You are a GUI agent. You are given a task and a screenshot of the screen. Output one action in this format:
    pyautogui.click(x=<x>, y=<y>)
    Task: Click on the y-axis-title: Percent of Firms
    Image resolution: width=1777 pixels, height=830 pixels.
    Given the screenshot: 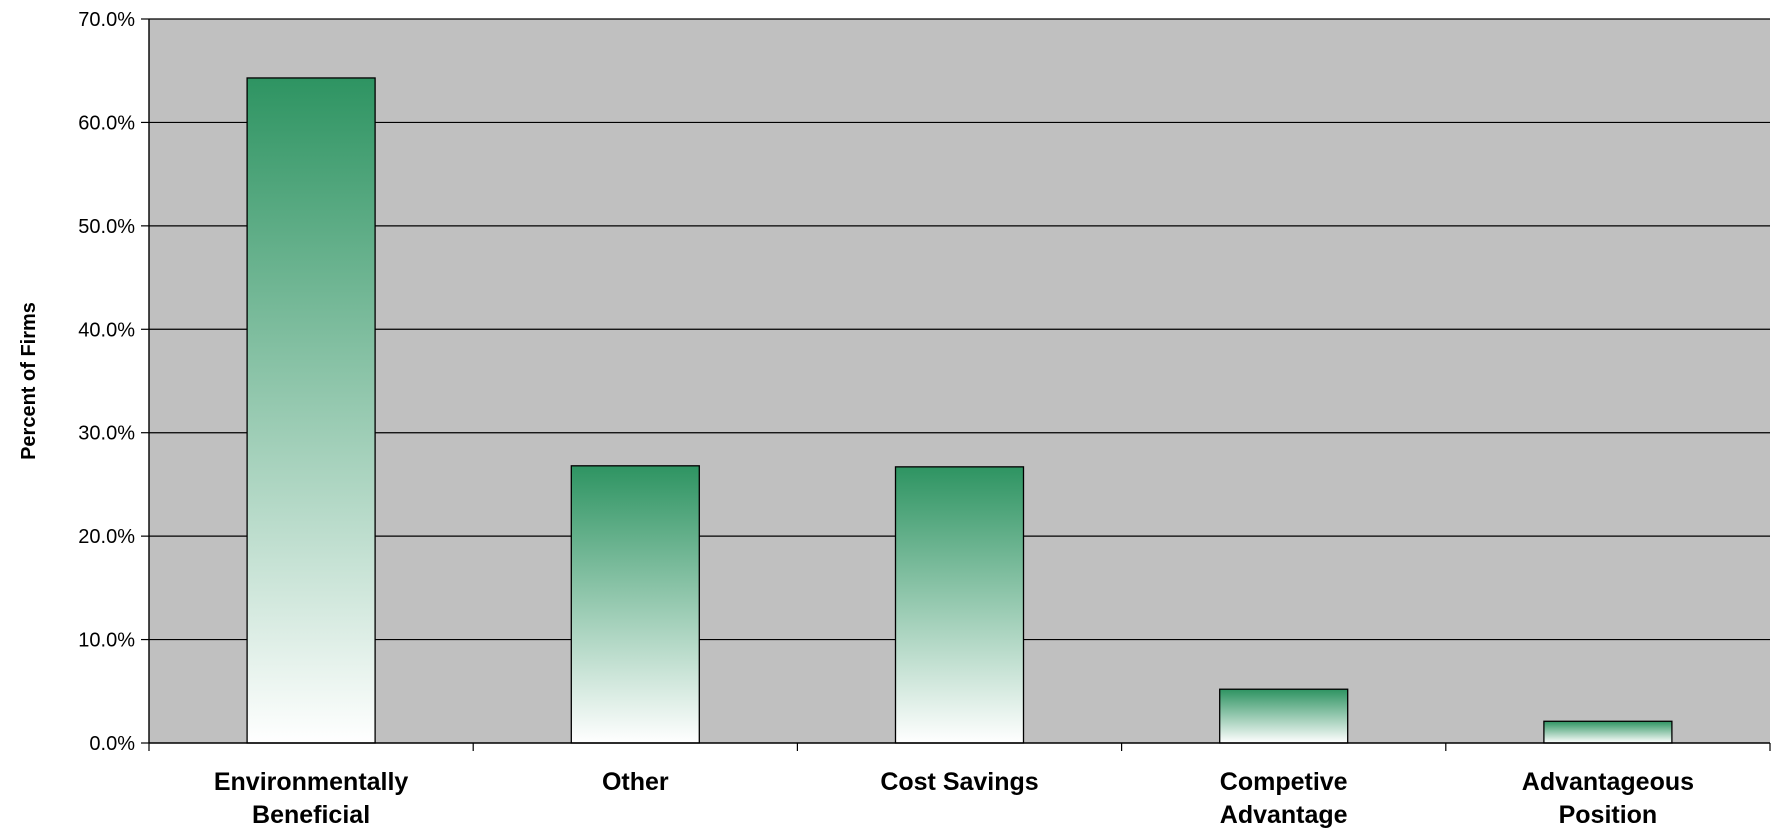 What is the action you would take?
    pyautogui.click(x=29, y=381)
    